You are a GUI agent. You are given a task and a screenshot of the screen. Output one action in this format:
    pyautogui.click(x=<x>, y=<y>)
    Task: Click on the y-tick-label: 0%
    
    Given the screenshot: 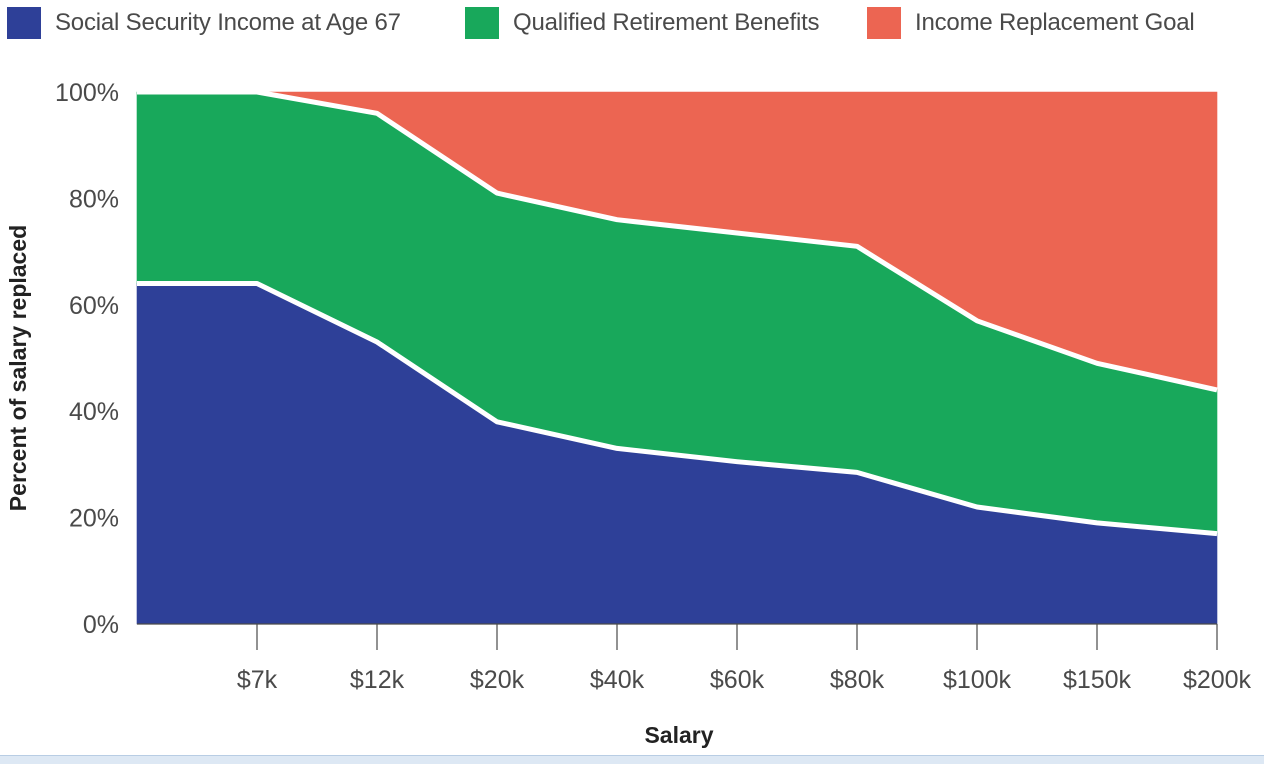 What is the action you would take?
    pyautogui.click(x=101, y=625)
    